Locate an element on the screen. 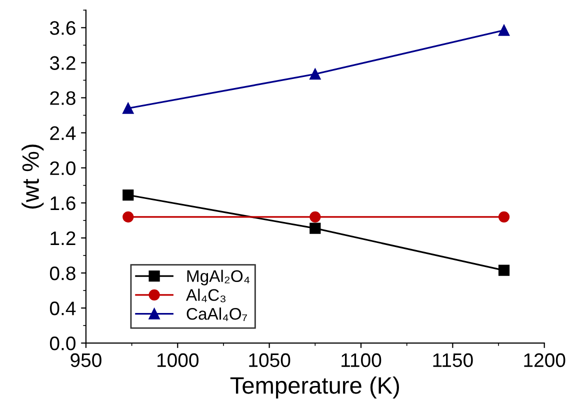 This screenshot has height=406, width=573. y-tick-label: 2.8 is located at coordinates (63, 98).